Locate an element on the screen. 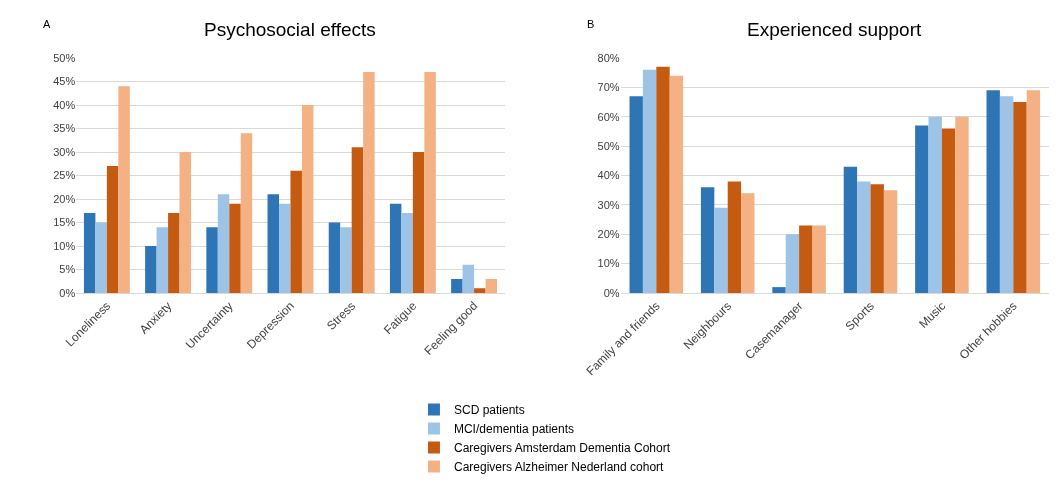  y-tick-label: 45% is located at coordinates (64, 81).